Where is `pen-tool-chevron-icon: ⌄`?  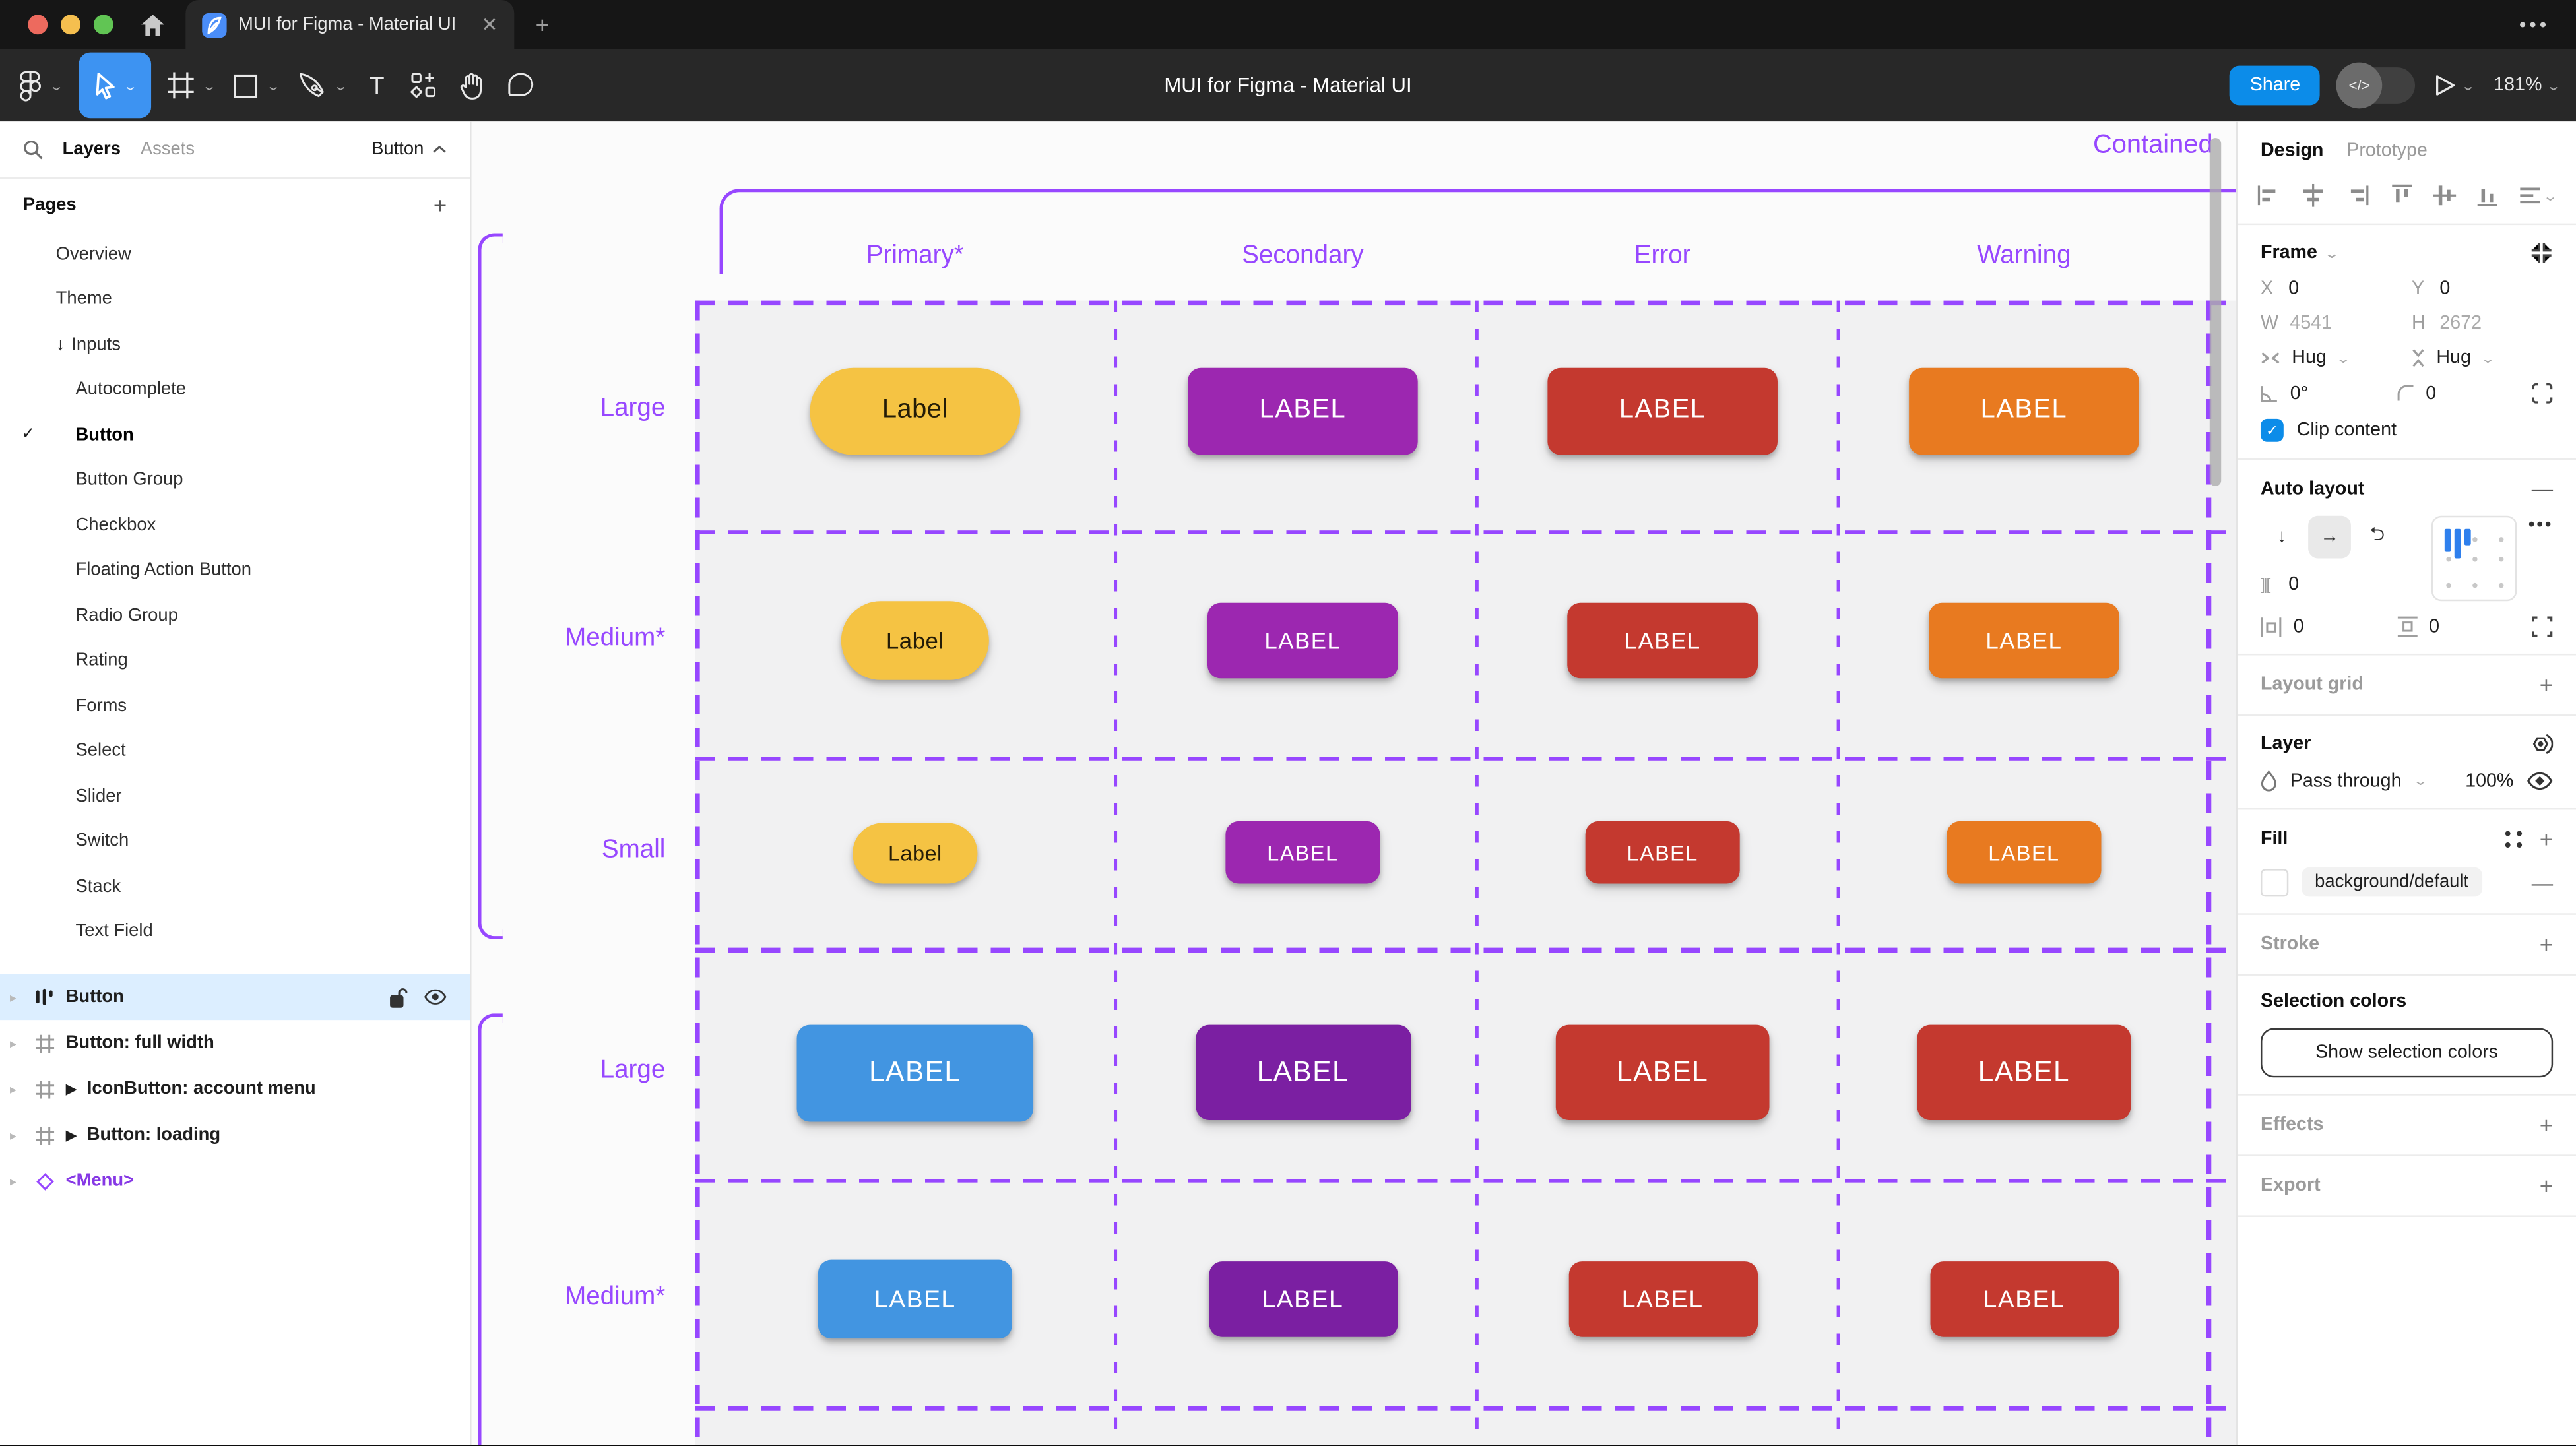
pen-tool-chevron-icon: ⌄ is located at coordinates (341, 85).